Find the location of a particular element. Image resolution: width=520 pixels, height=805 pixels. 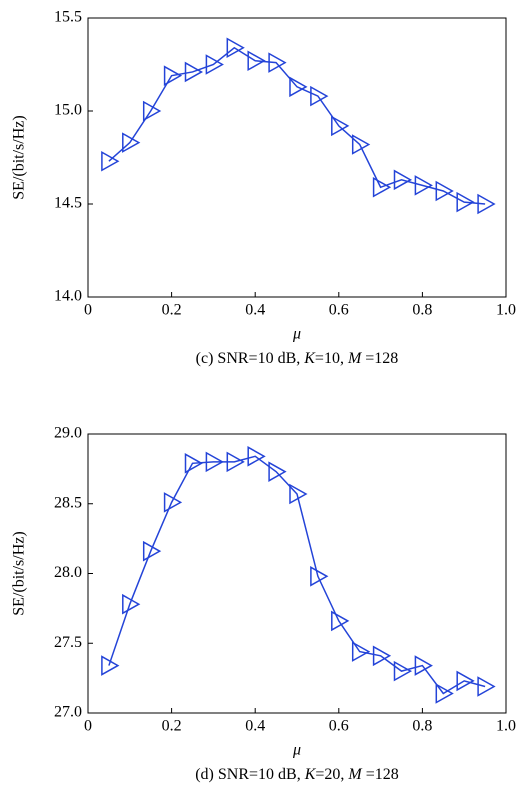

caption: (c) SNR=10 dB, K=10, M =128 is located at coordinates (297, 358).